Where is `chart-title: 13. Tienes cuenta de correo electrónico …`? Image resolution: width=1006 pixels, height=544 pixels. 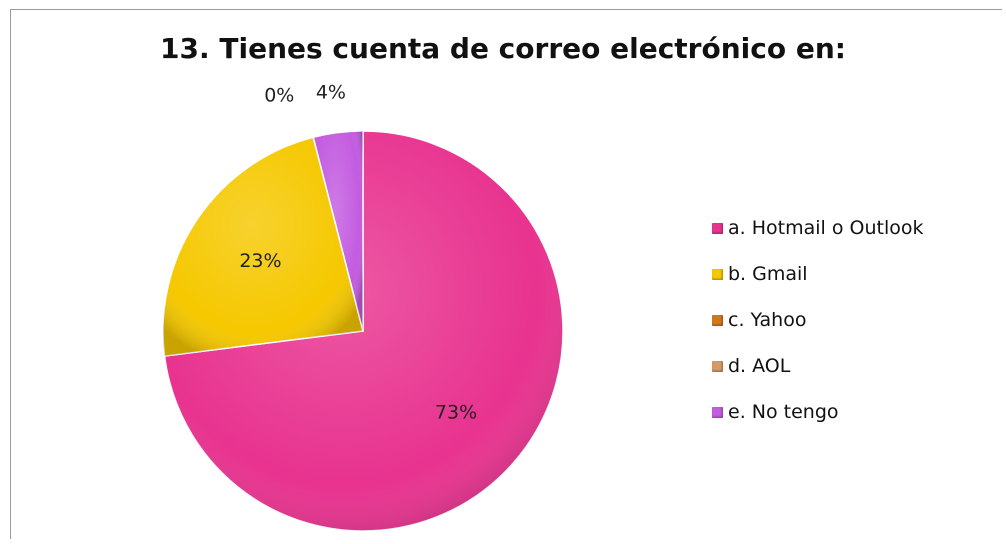
chart-title: 13. Tienes cuenta de correo electrónico … is located at coordinates (503, 48).